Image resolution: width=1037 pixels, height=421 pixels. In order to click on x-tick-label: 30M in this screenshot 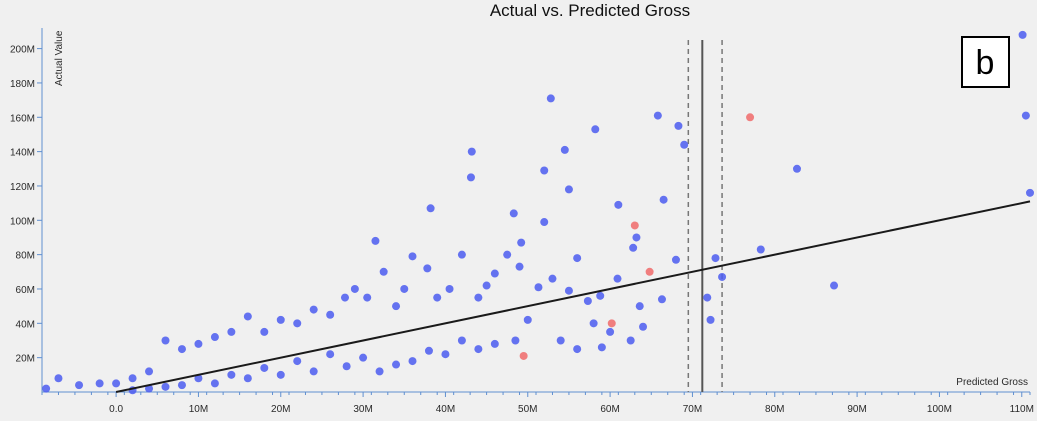, I will do `click(362, 409)`.